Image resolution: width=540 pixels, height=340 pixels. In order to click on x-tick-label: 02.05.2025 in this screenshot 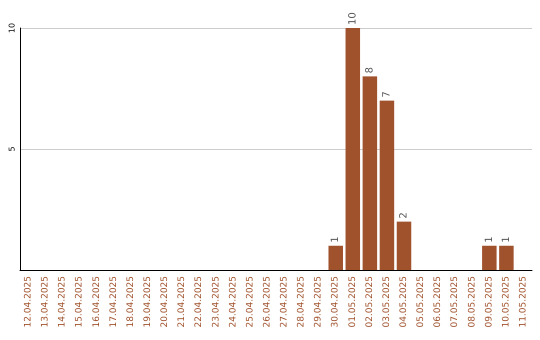, I will do `click(369, 302)`.